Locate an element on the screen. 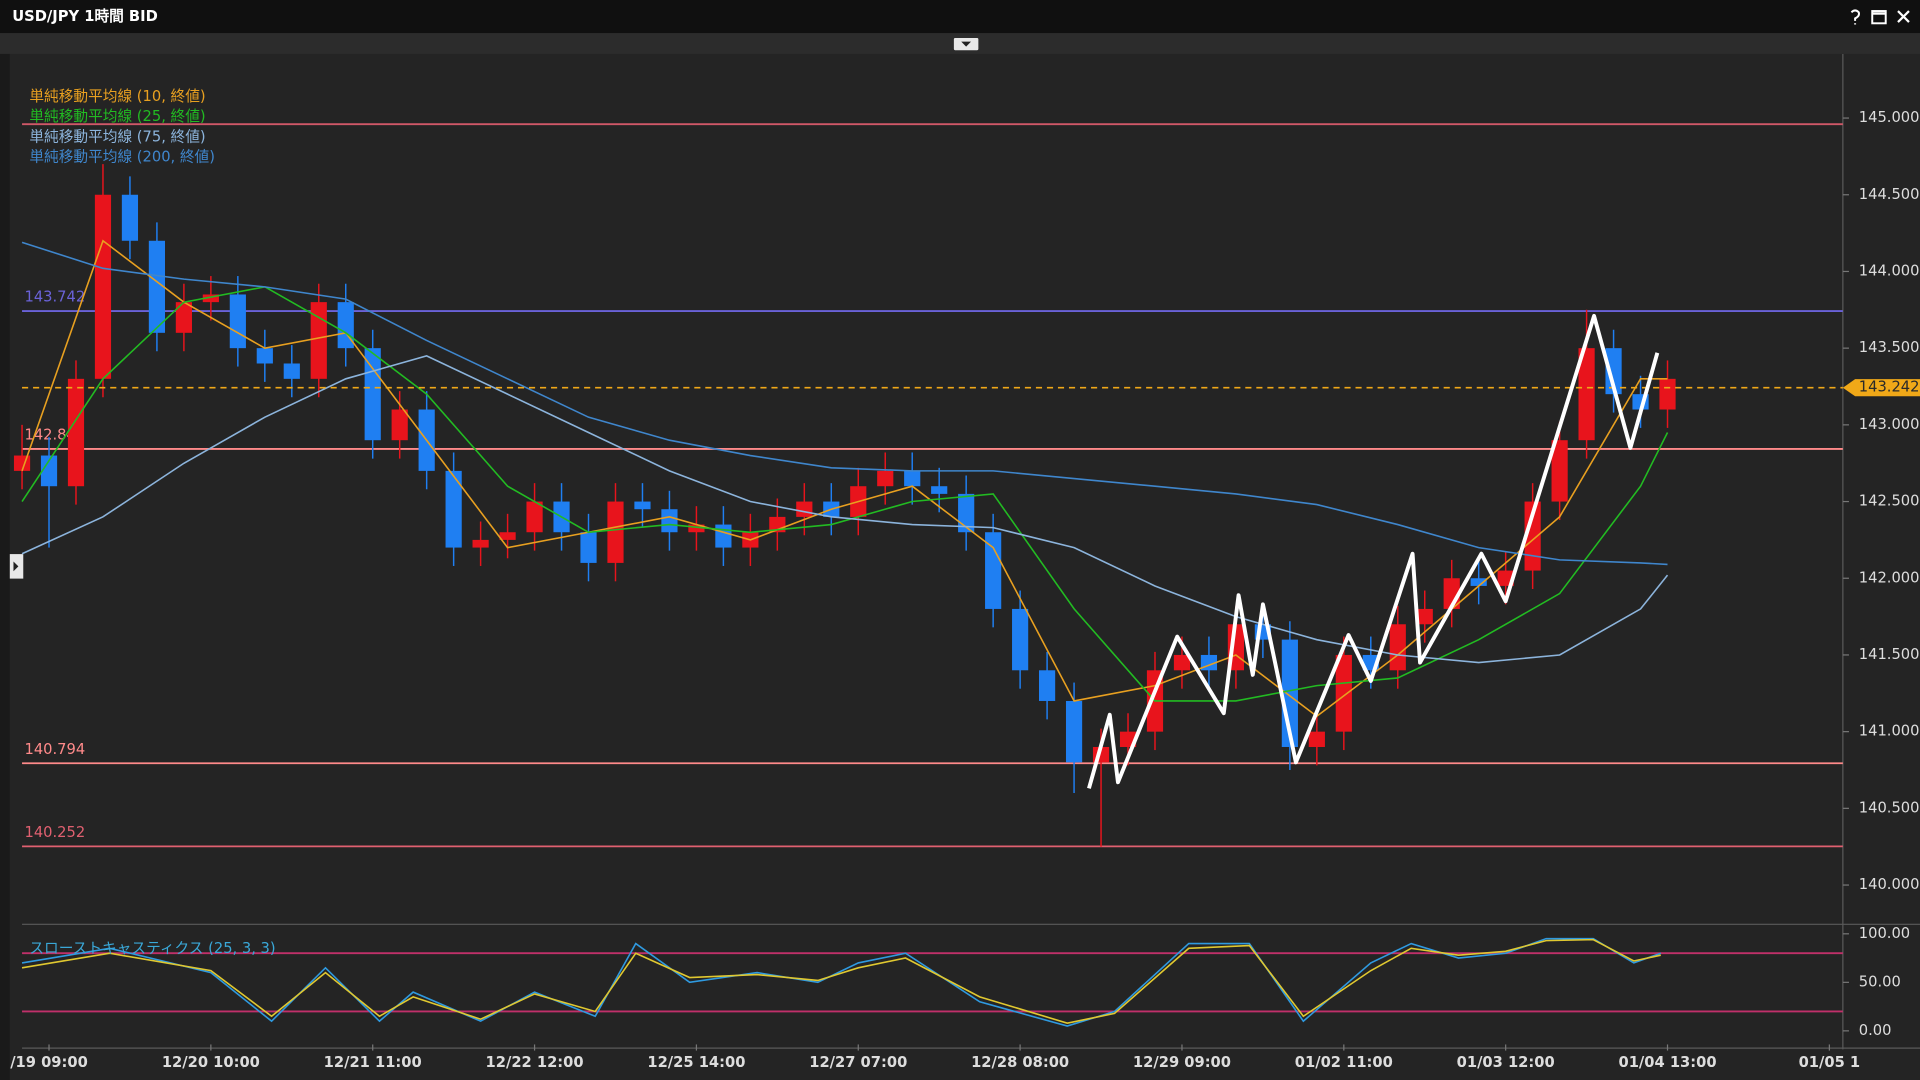 The height and width of the screenshot is (1080, 1920). y-tick-label: 142.000 is located at coordinates (1889, 577).